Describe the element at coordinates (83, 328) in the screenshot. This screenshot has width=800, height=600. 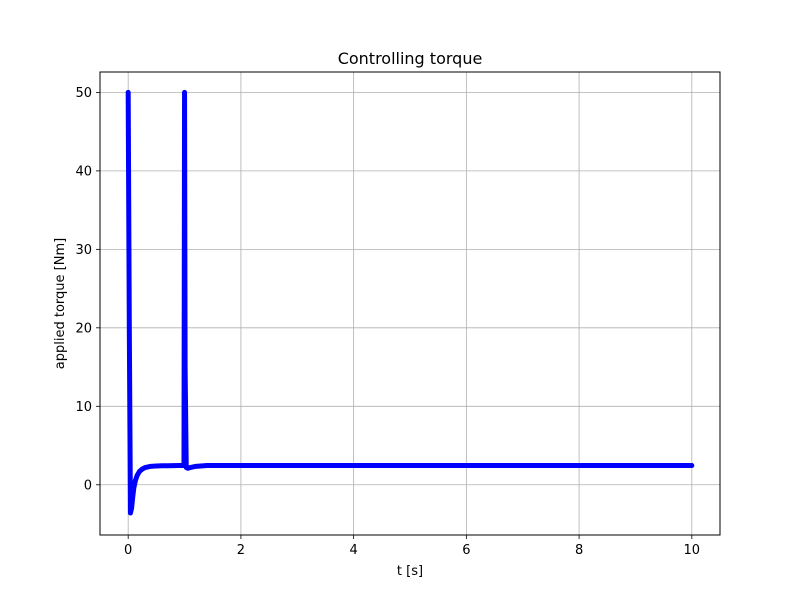
I see `y-tick-label: 20` at that location.